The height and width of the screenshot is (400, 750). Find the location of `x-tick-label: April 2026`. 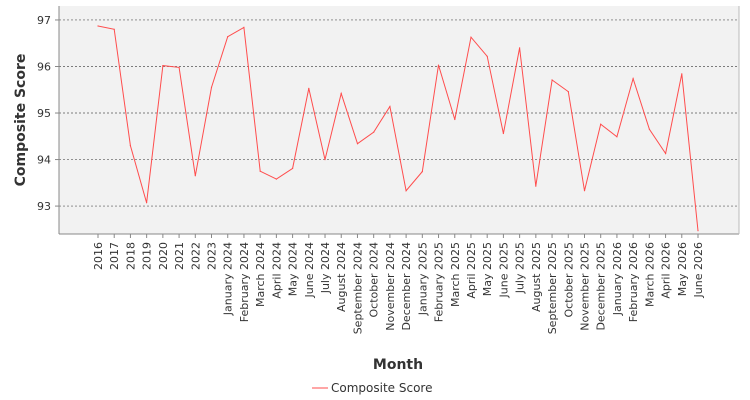

x-tick-label: April 2026 is located at coordinates (666, 270).